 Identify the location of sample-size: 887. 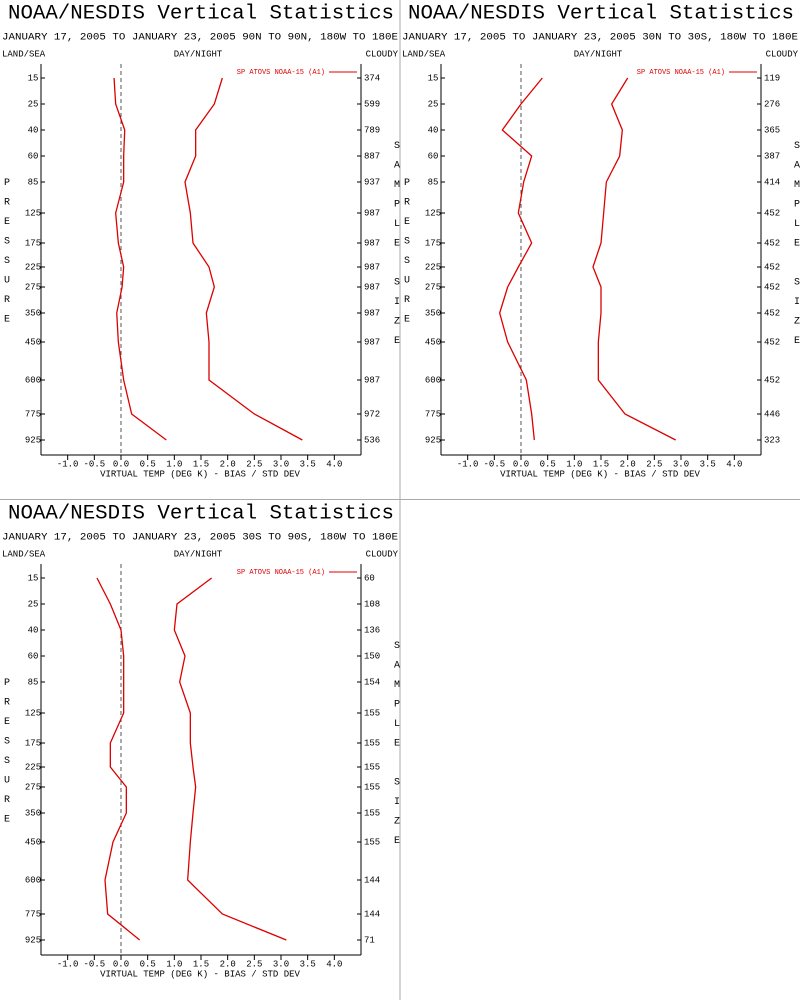
(372, 156).